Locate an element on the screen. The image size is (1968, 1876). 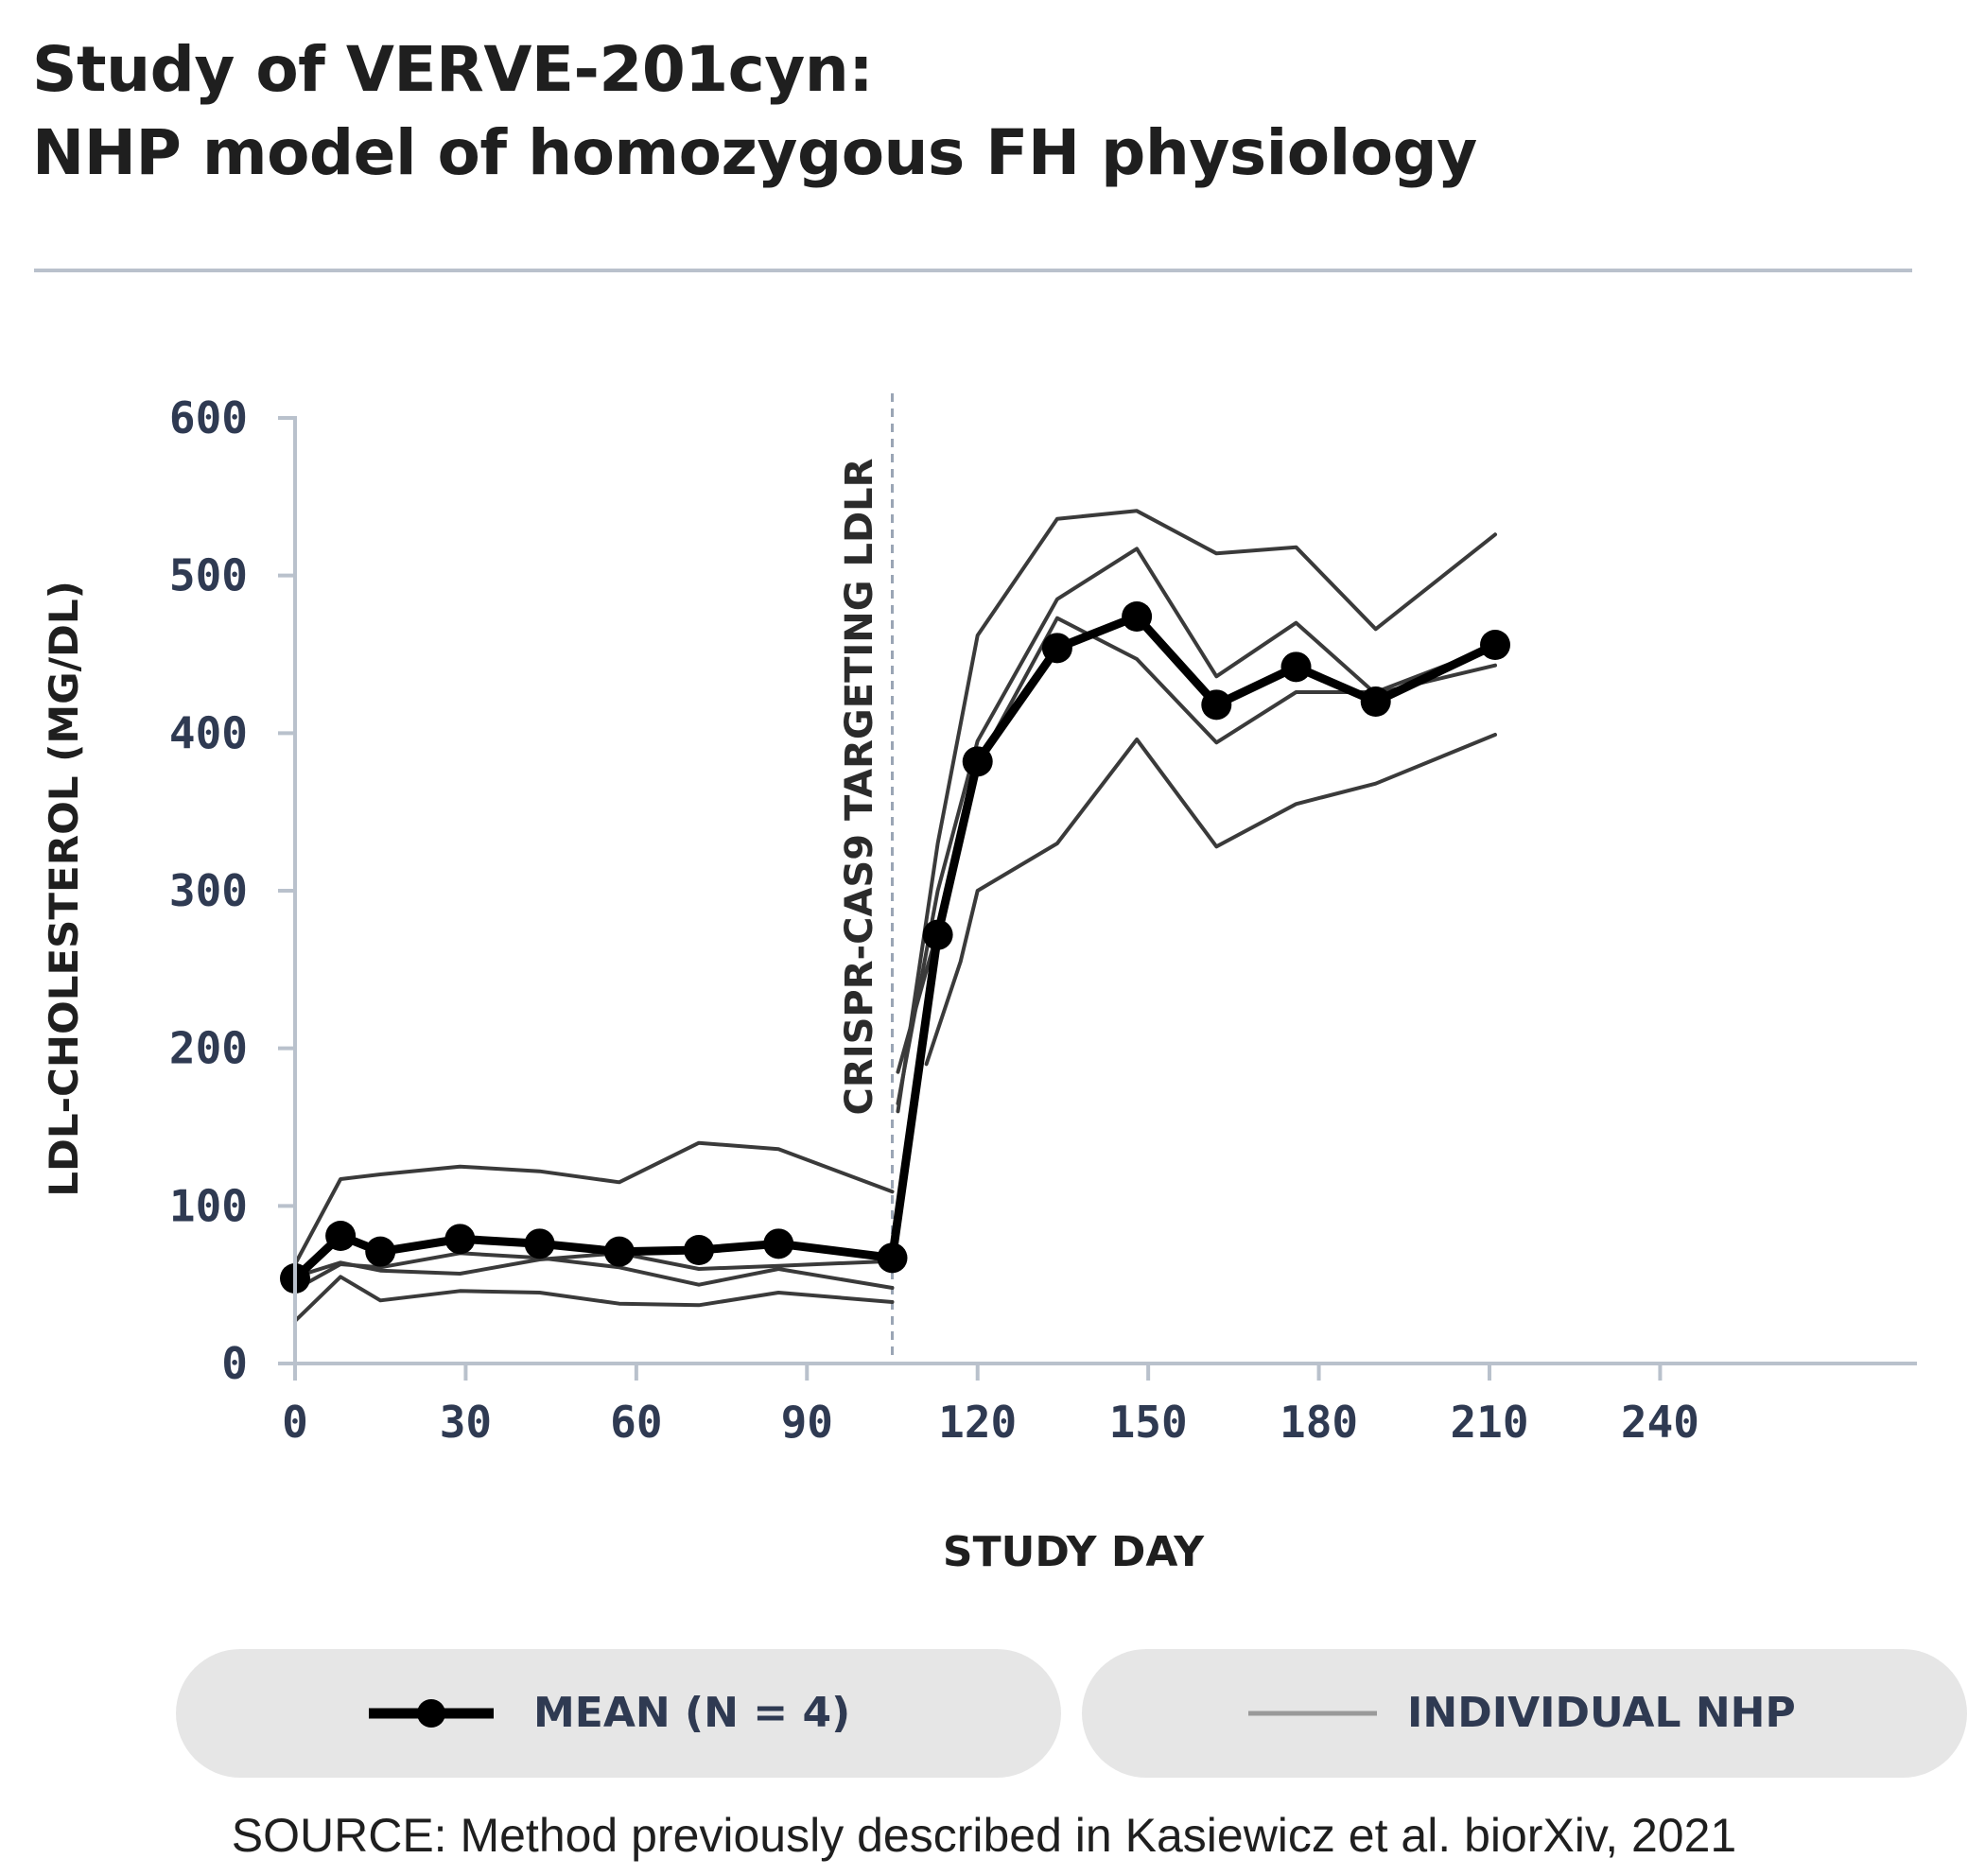
x-tick-label: 90 is located at coordinates (807, 1422).